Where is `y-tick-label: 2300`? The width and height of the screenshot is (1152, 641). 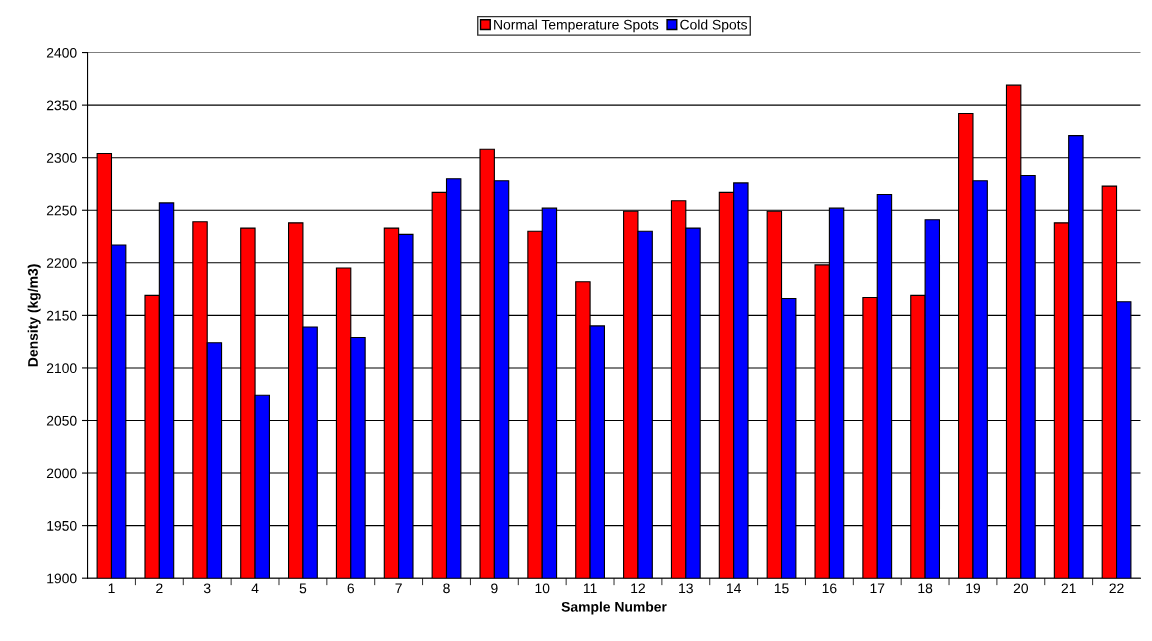
y-tick-label: 2300 is located at coordinates (61, 158).